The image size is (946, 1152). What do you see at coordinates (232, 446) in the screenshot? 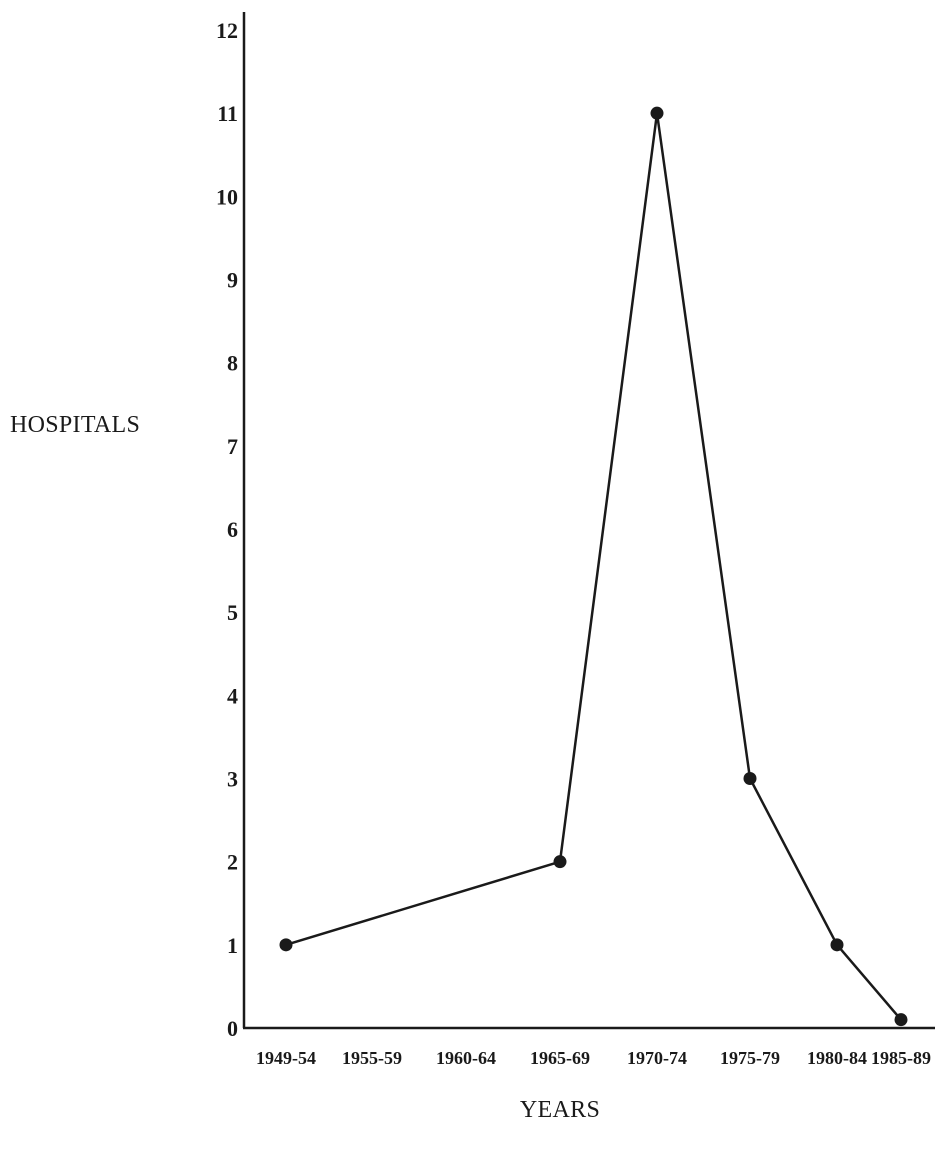
I see `y-tick-label: 7` at bounding box center [232, 446].